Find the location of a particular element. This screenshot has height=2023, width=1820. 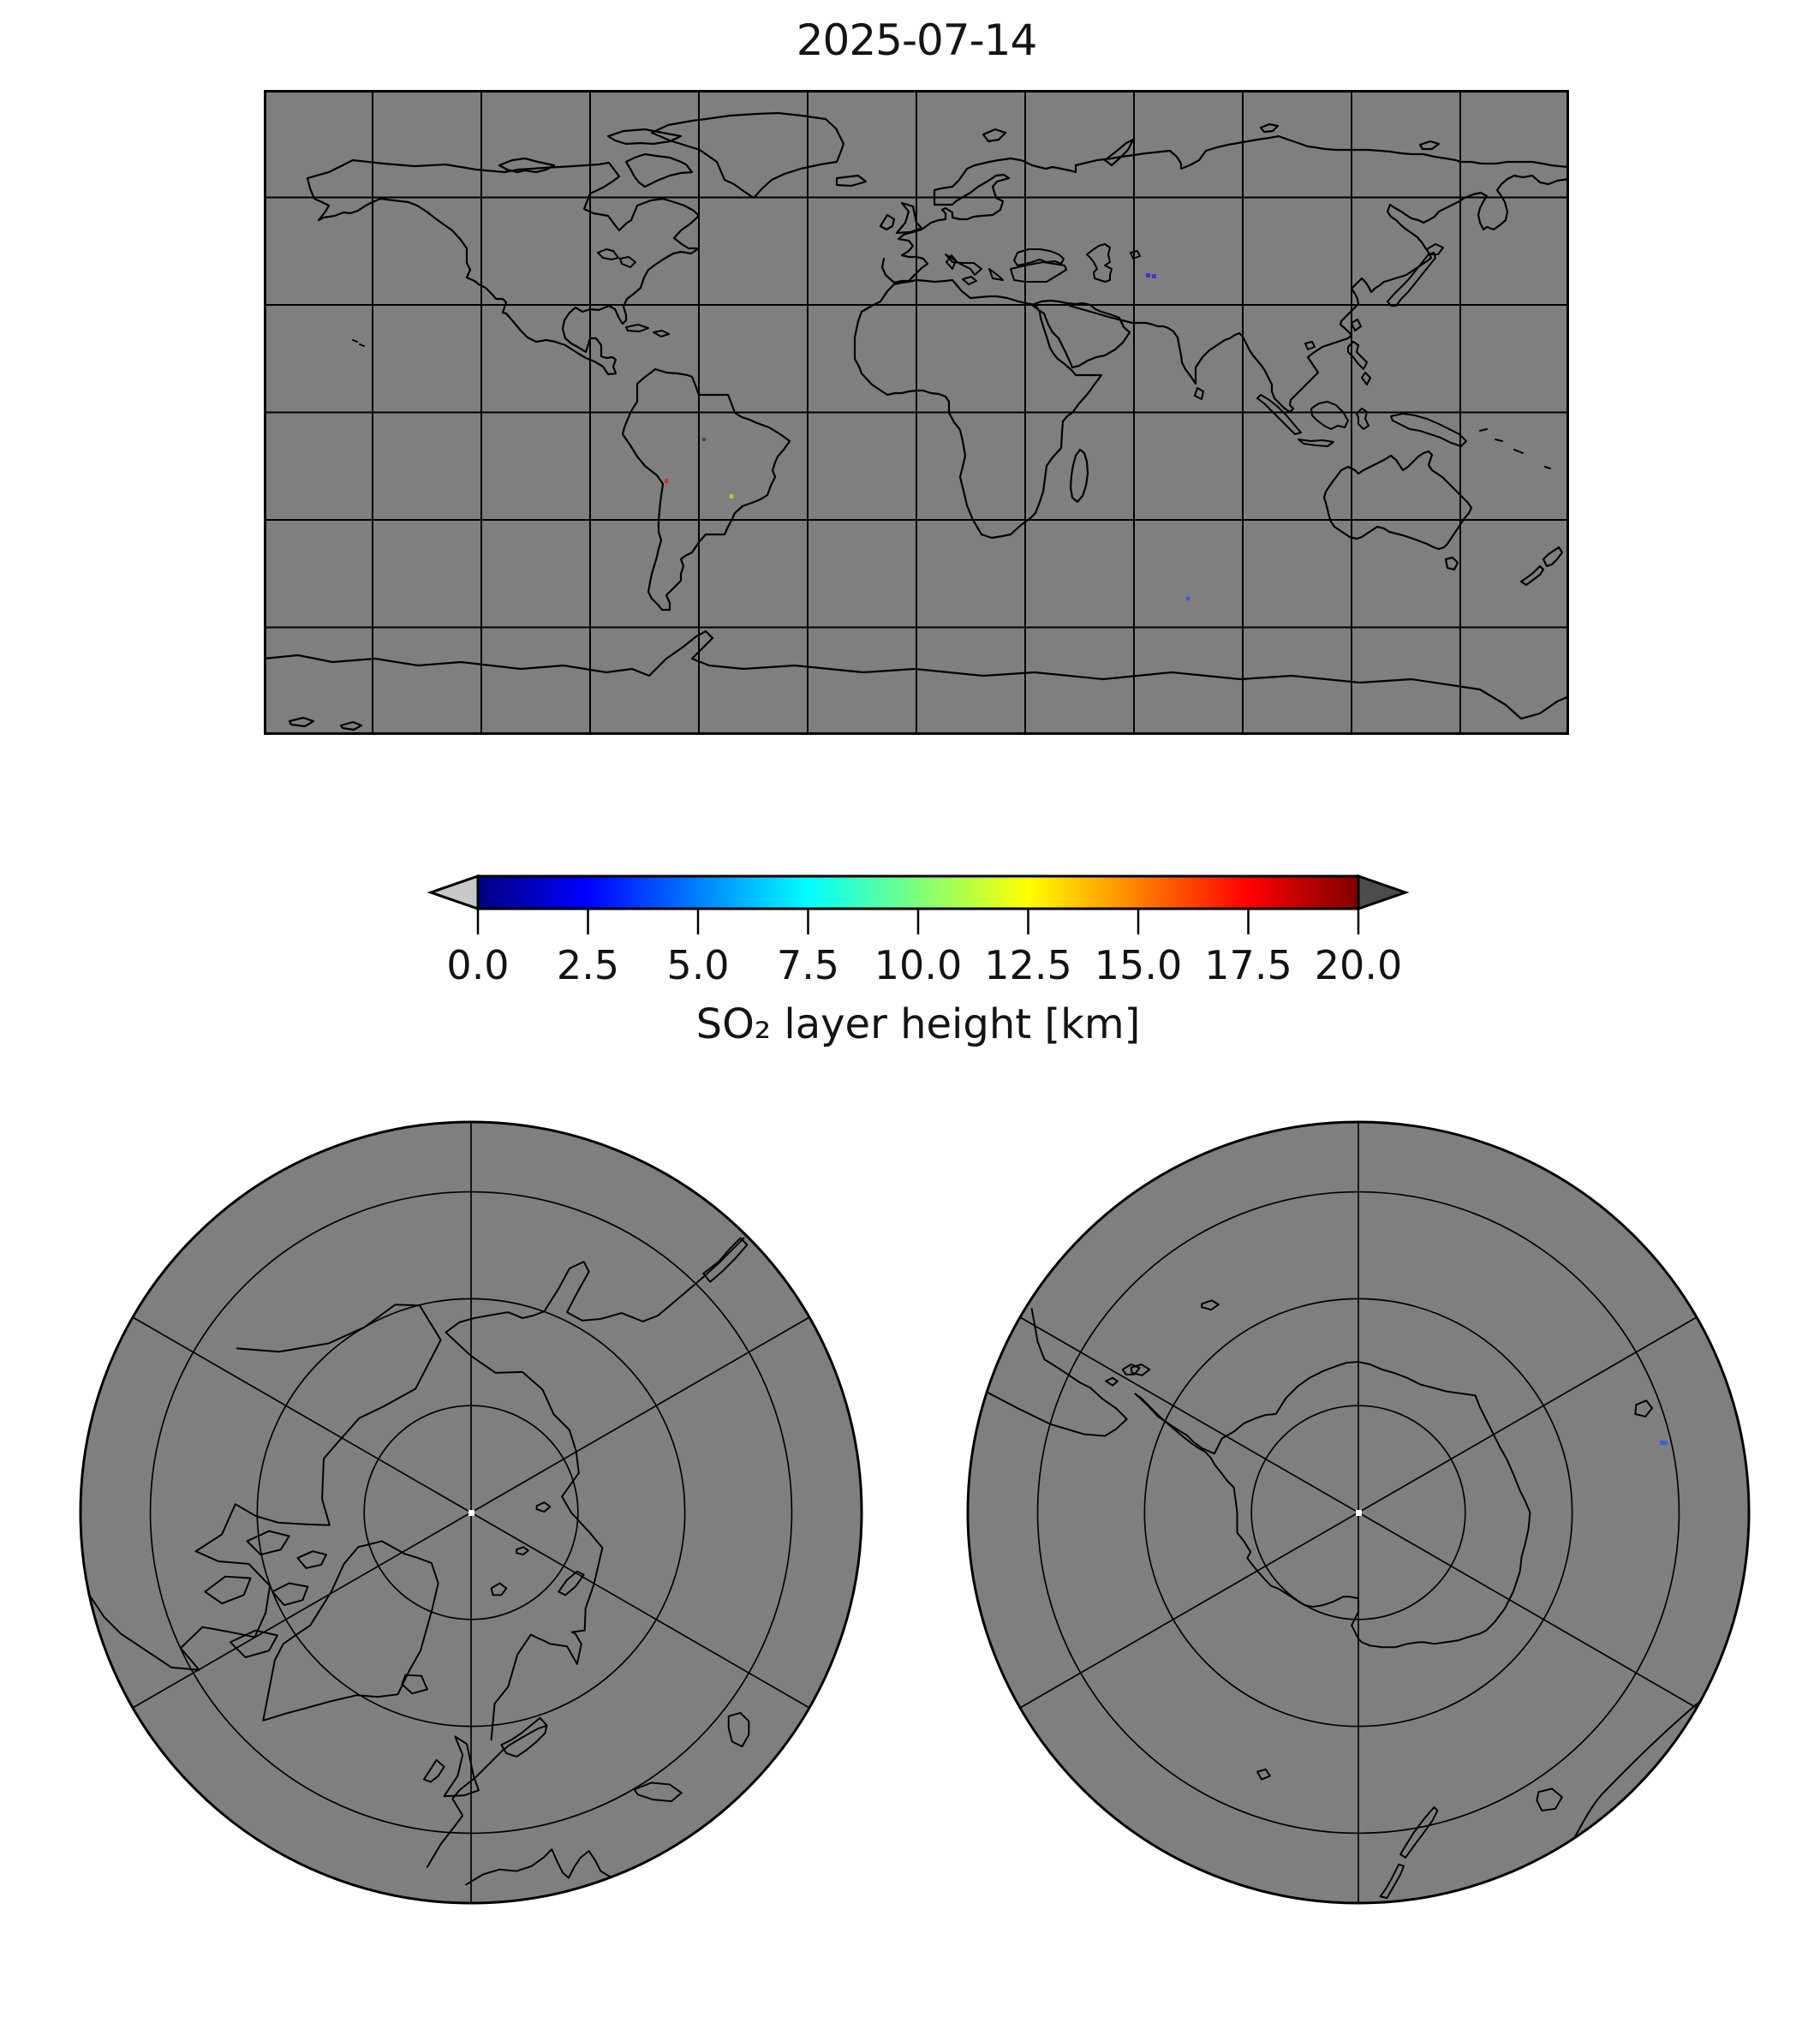

cbar-tick-4: 10.0 is located at coordinates (918, 965).